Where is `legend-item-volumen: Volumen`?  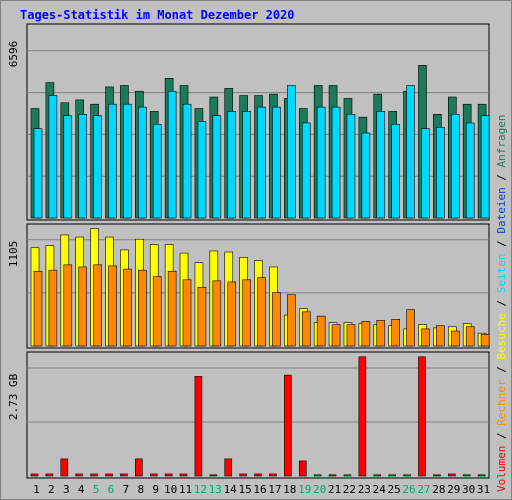
legend-item-volumen: Volumen is located at coordinates (501, 469).